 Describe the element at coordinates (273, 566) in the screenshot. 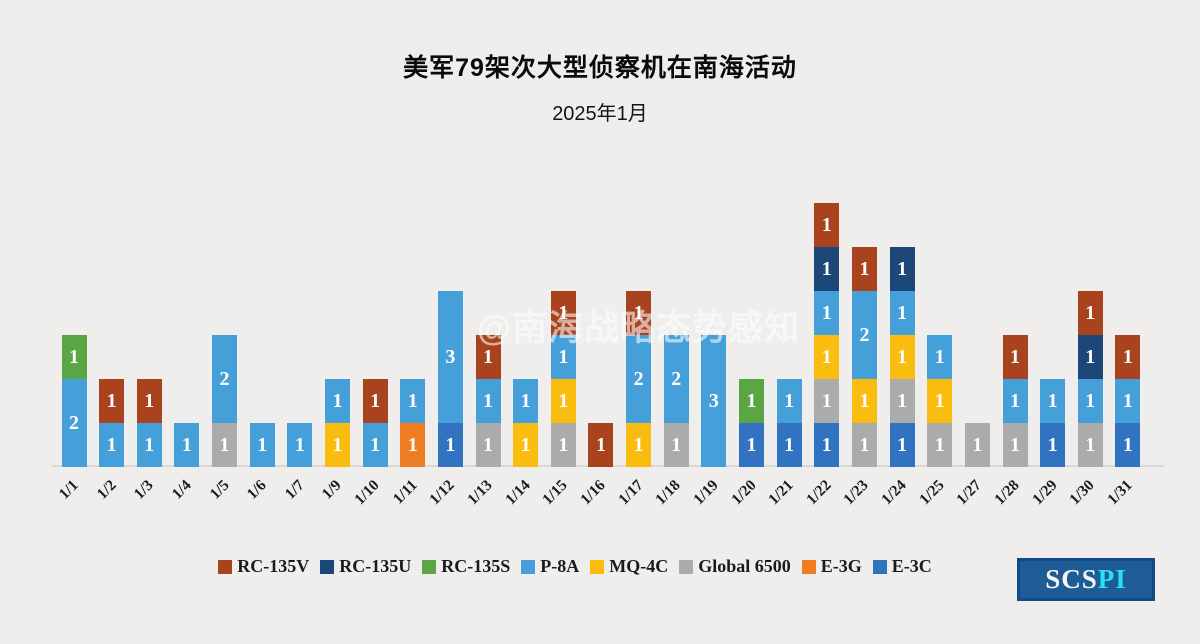

I see `legend-label: RC-135V` at that location.